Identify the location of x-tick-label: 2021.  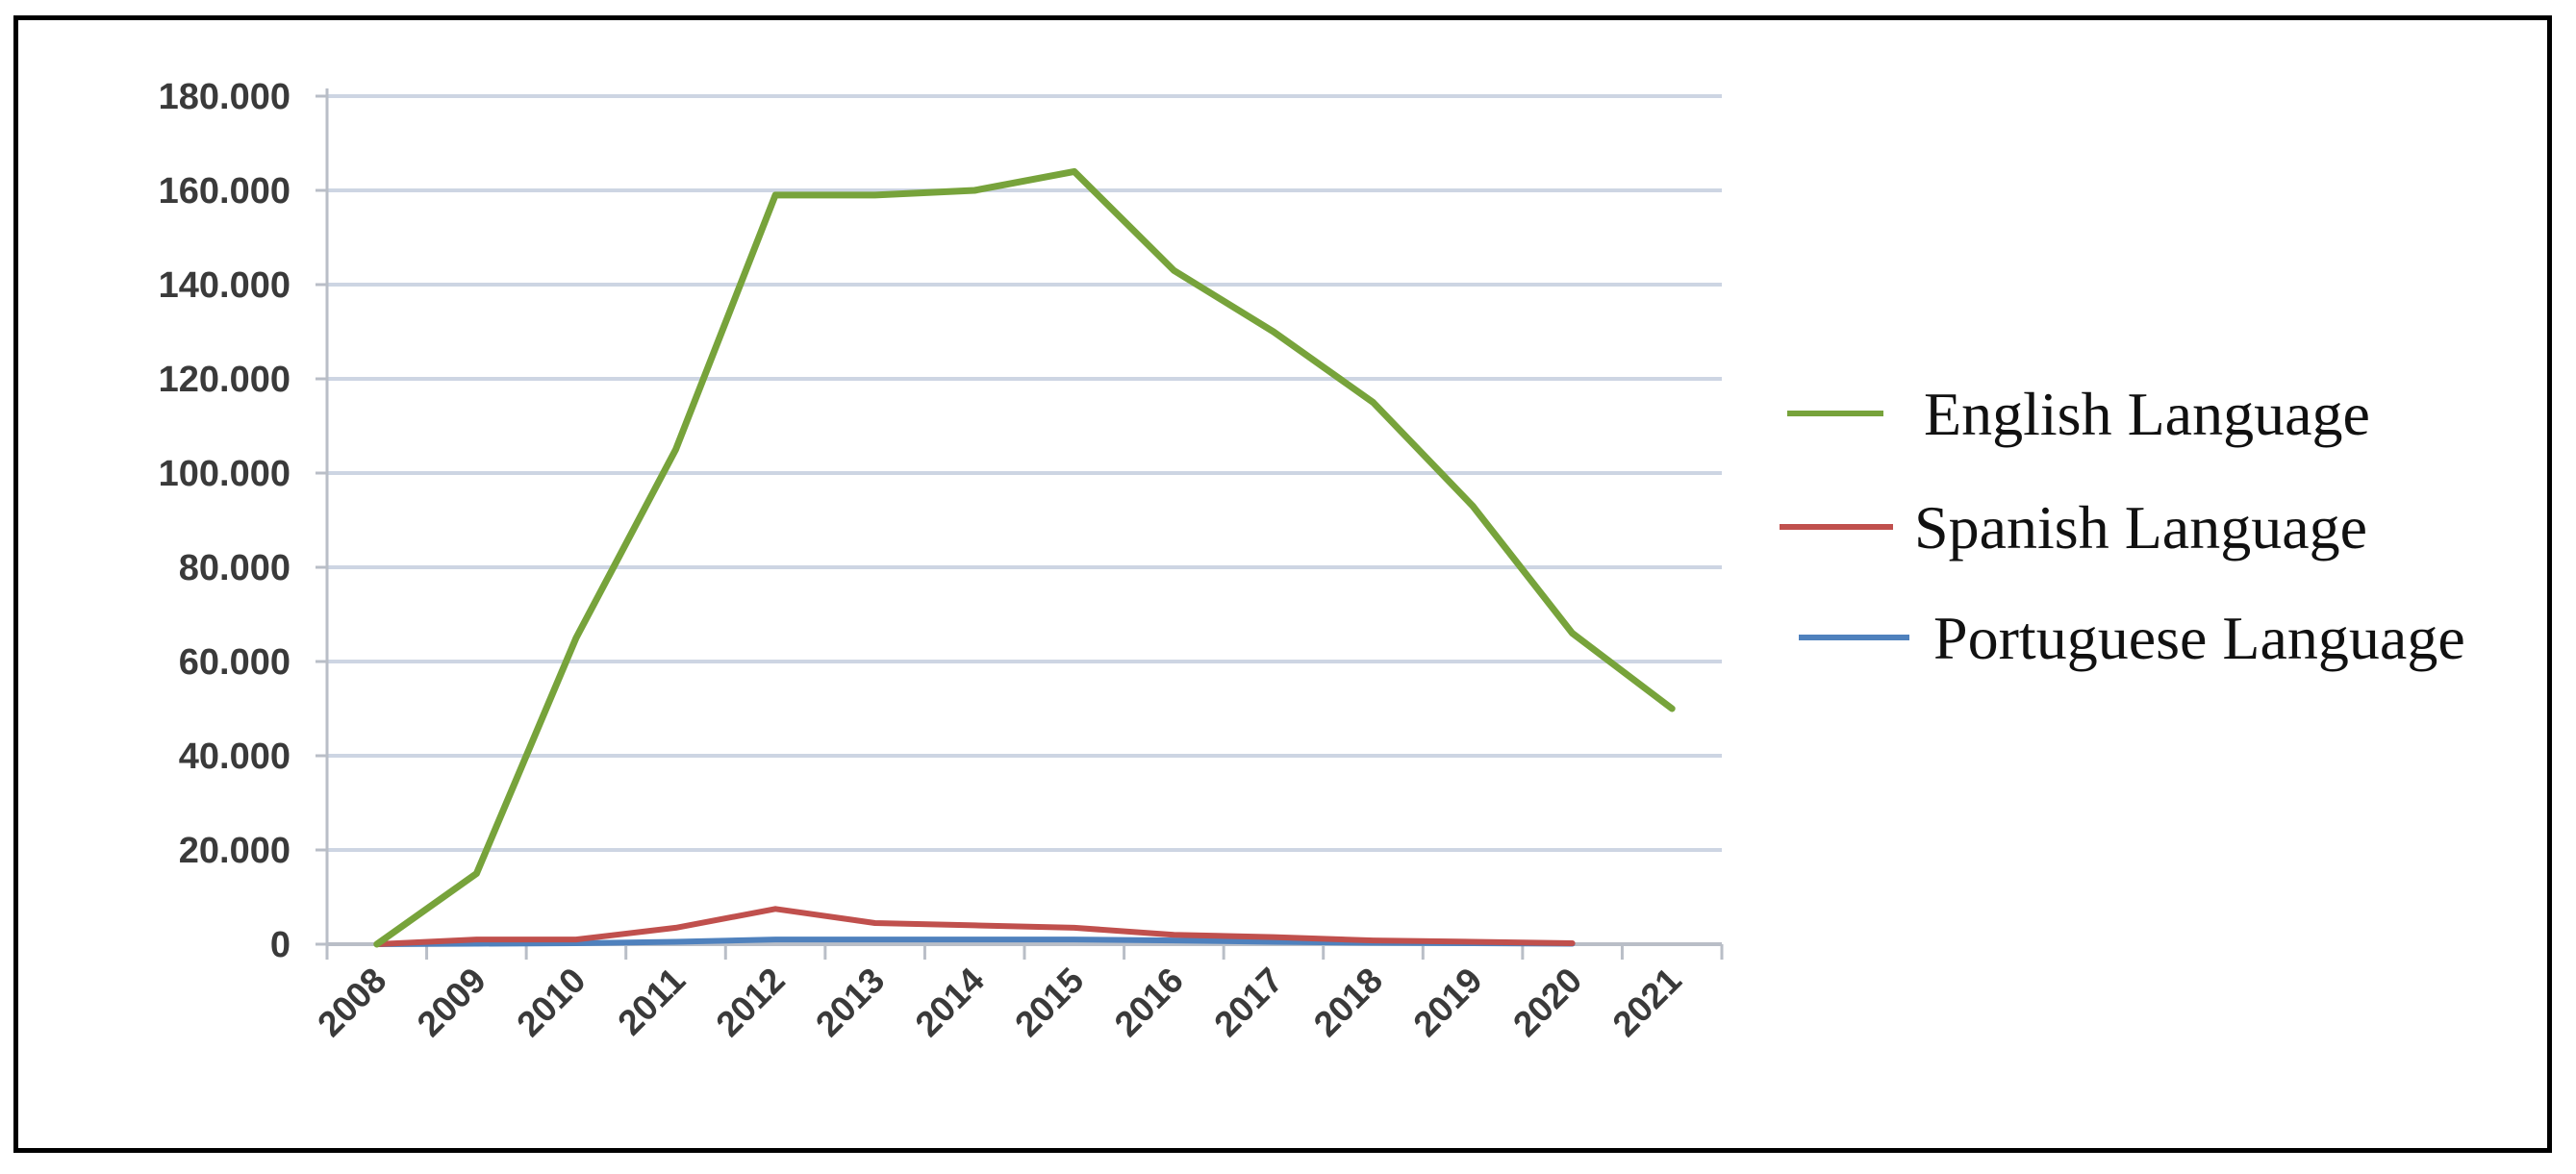
(1647, 1003).